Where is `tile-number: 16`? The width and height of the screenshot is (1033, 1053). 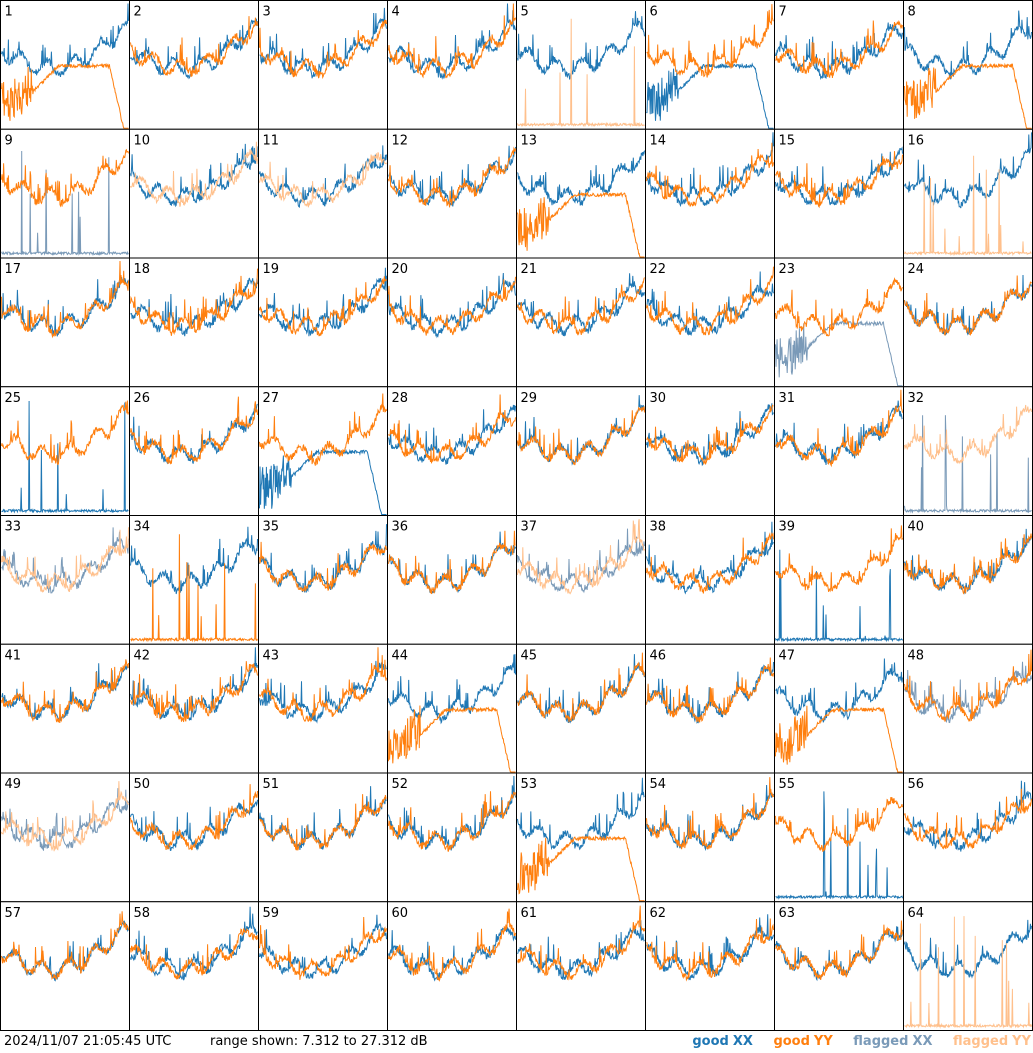 tile-number: 16 is located at coordinates (916, 140).